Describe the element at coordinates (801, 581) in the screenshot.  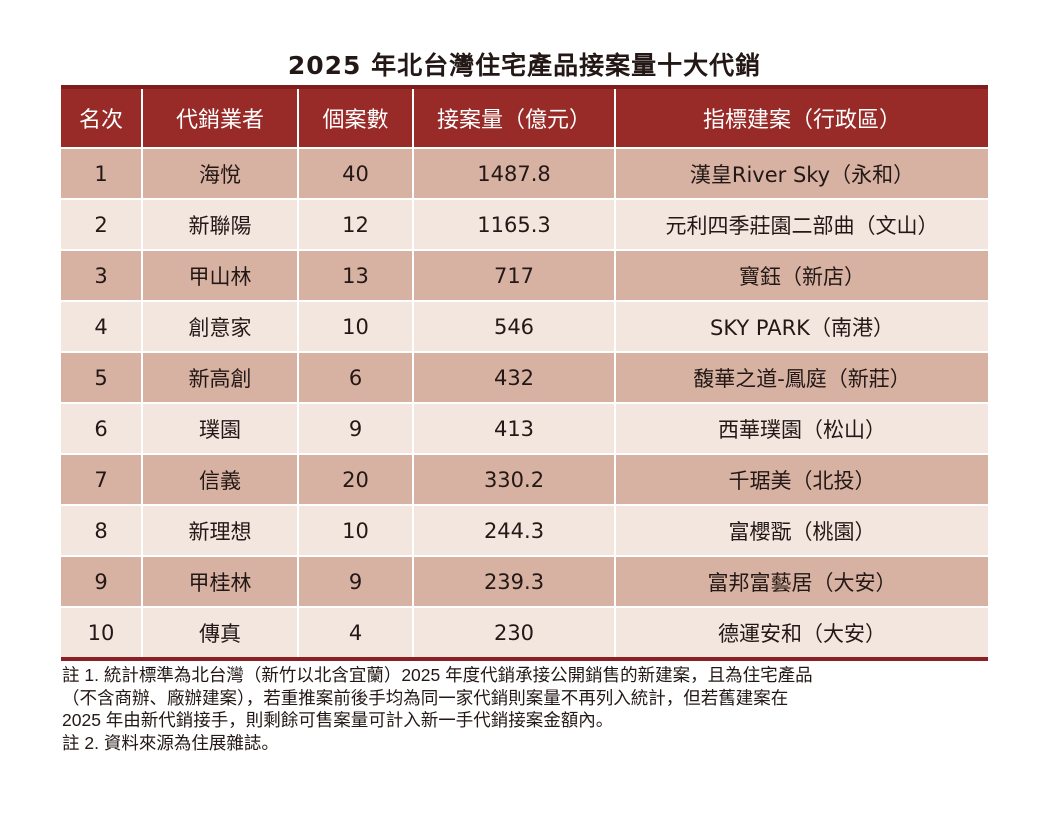
I see `table-cell: 富邦富藝居（大安）` at that location.